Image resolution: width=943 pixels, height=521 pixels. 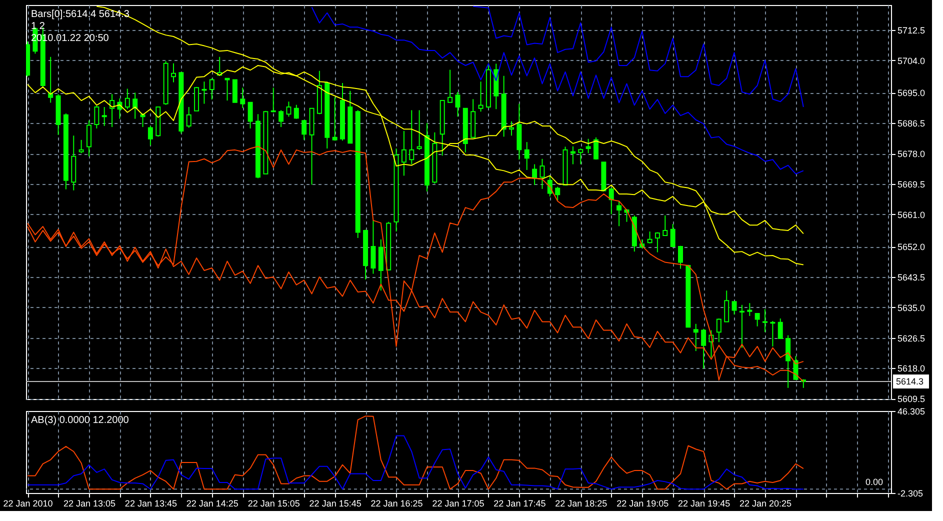 I want to click on x-tick-label: 22 Jan 19:45, so click(x=704, y=503).